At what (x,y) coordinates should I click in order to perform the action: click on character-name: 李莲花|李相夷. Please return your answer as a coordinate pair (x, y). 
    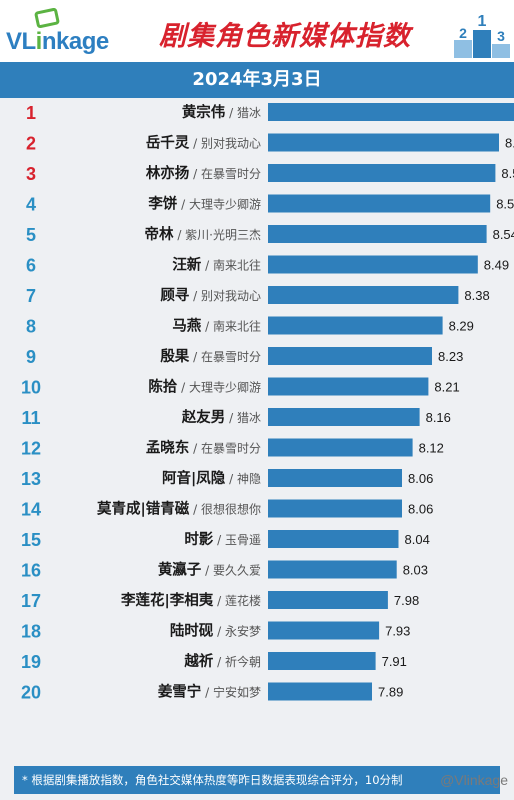
    Looking at the image, I should click on (167, 600).